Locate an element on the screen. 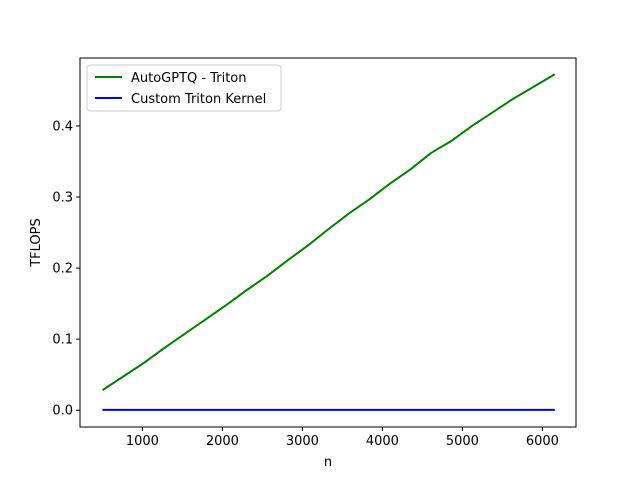  y-tick-label: 0.4 is located at coordinates (62, 126).